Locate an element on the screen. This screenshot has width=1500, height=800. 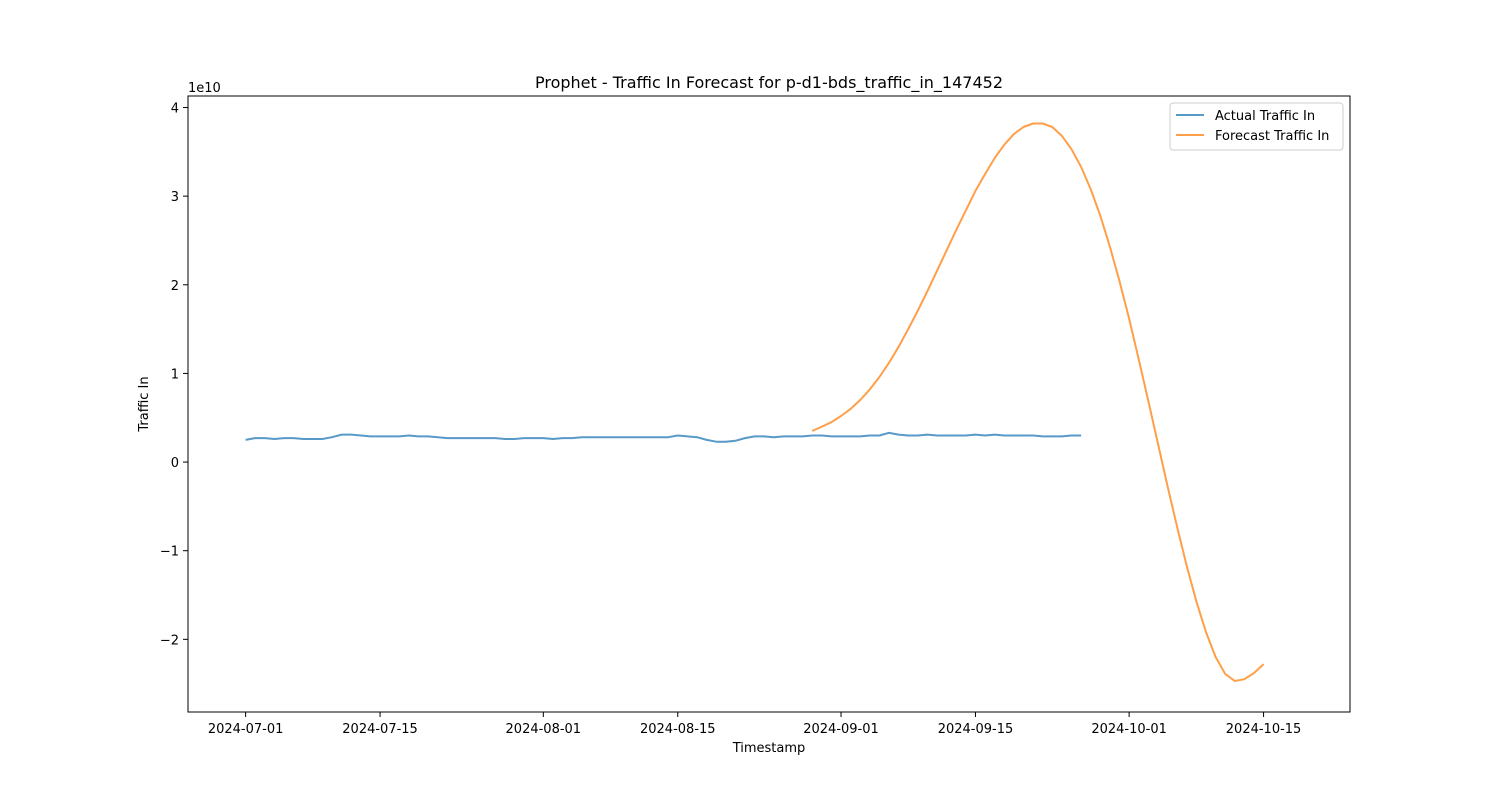
legend: Actual Traffic In Forecast Traffic In is located at coordinates (1256, 126).